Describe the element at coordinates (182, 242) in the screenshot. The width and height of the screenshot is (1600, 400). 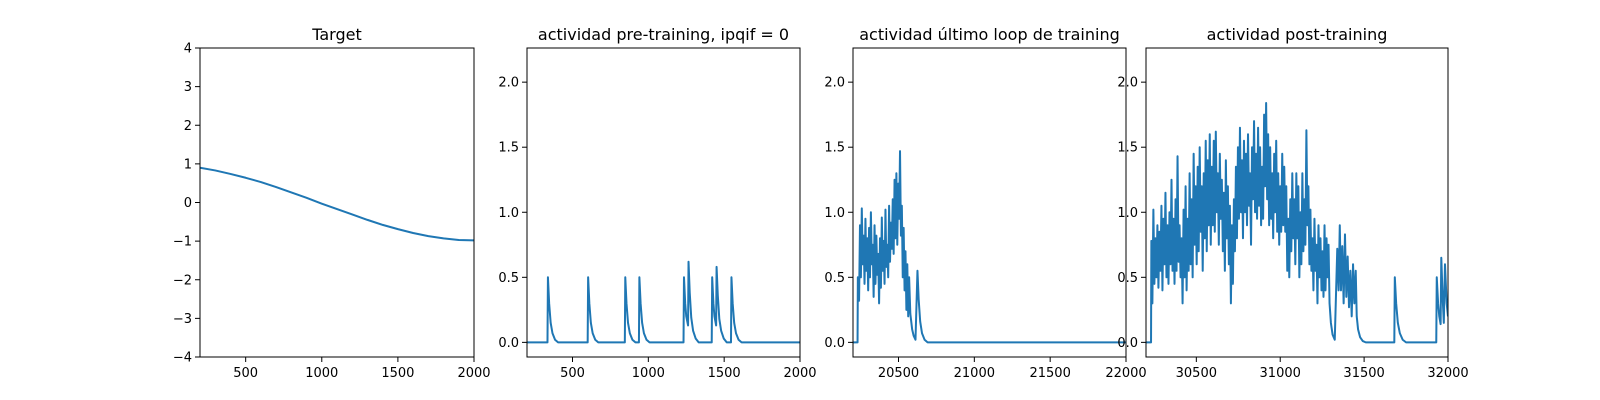
I see `y-tick-label: −1` at that location.